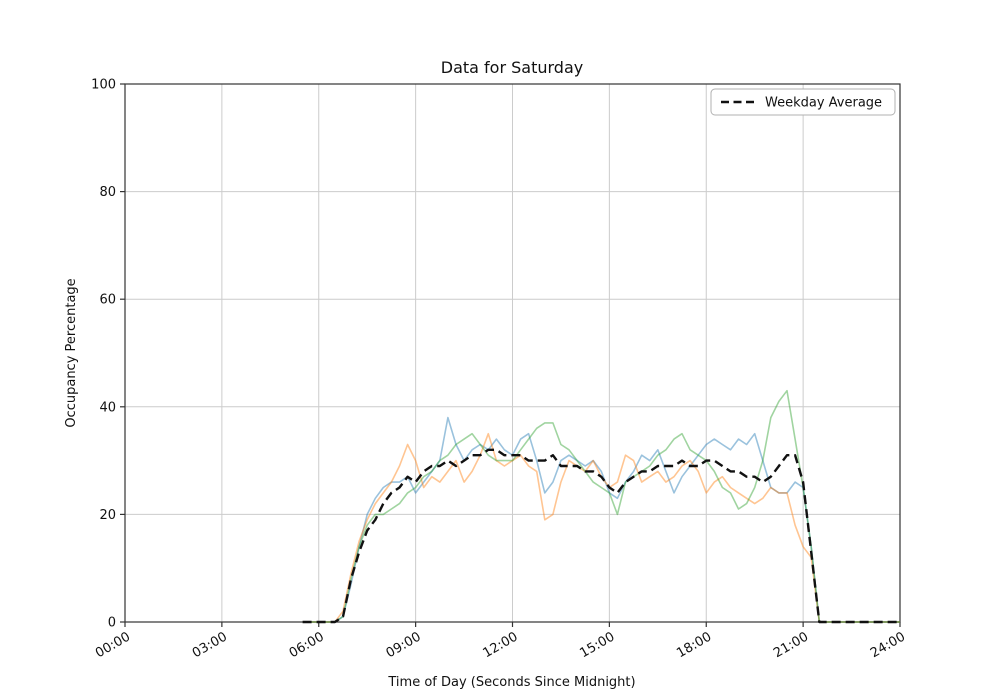 Image resolution: width=1000 pixels, height=700 pixels. What do you see at coordinates (107, 407) in the screenshot?
I see `y-tick-label: 40` at bounding box center [107, 407].